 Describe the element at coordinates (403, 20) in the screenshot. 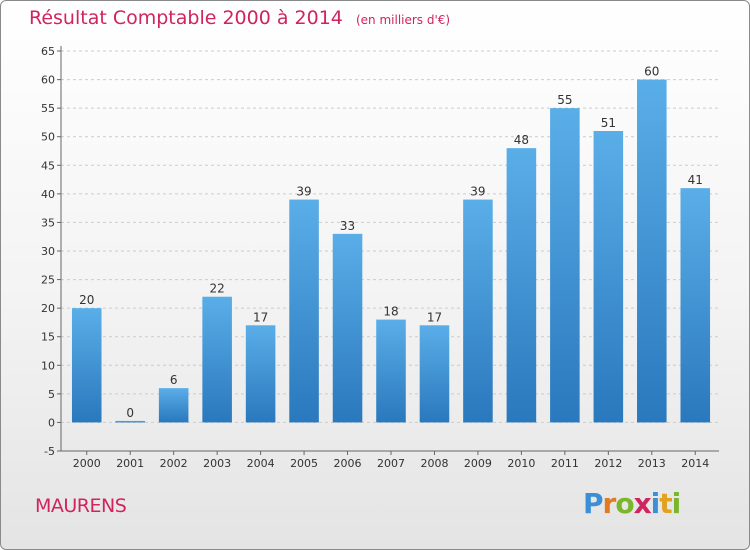

I see `chart-subtitle: (en milliers d'€)` at that location.